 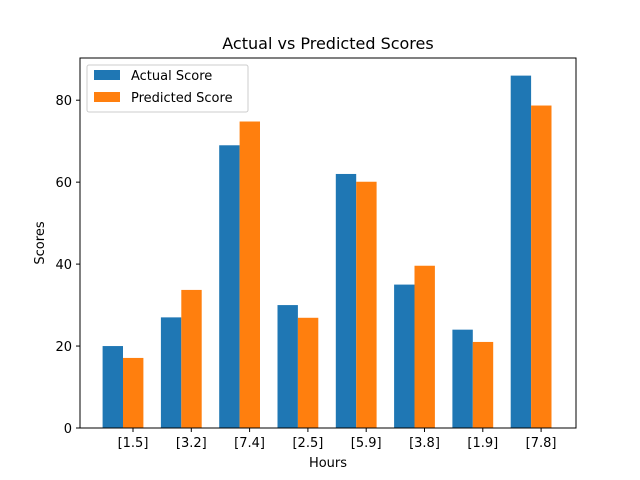 What do you see at coordinates (171, 76) in the screenshot?
I see `legend-label-actual: Actual Score` at bounding box center [171, 76].